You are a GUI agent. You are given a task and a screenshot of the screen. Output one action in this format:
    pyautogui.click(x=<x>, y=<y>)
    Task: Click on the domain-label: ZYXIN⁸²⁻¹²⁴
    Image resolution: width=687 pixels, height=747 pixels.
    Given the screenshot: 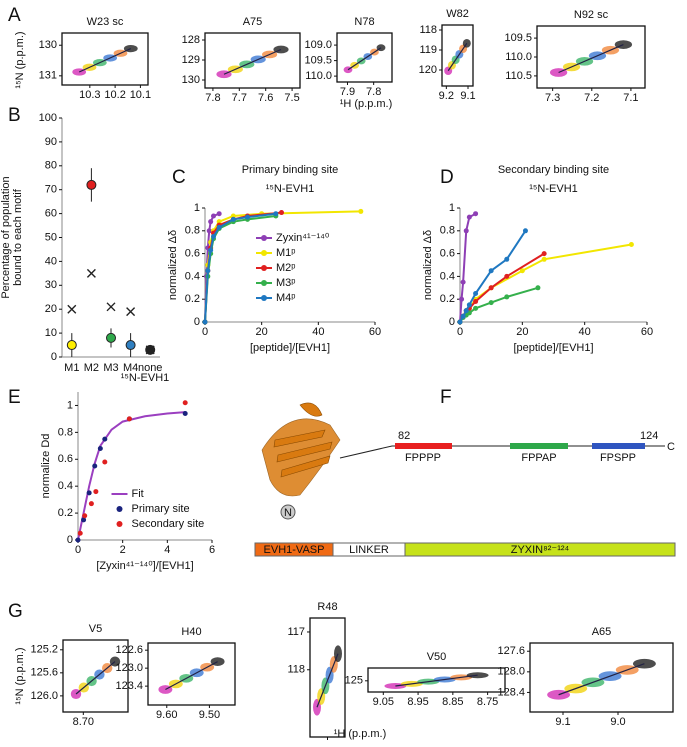 What is the action you would take?
    pyautogui.click(x=540, y=550)
    